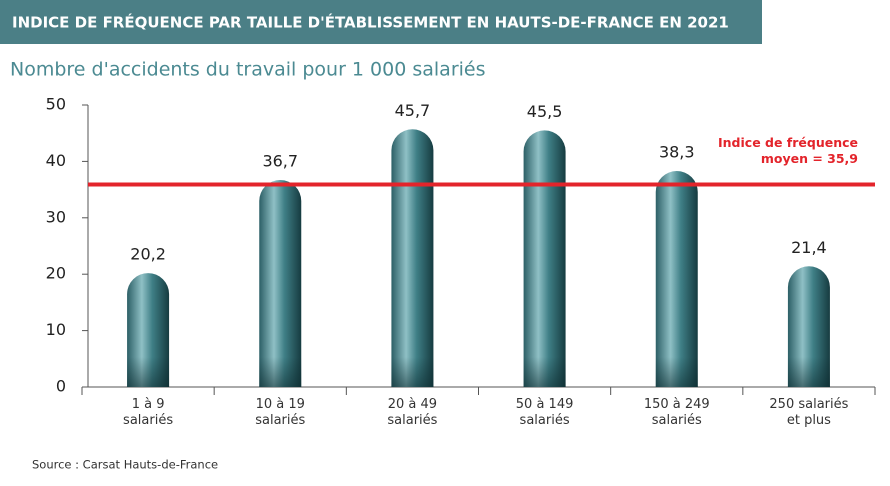 This screenshot has width=890, height=486. Describe the element at coordinates (544, 412) in the screenshot. I see `x-tick-label: 50 à 149 salariés` at that location.